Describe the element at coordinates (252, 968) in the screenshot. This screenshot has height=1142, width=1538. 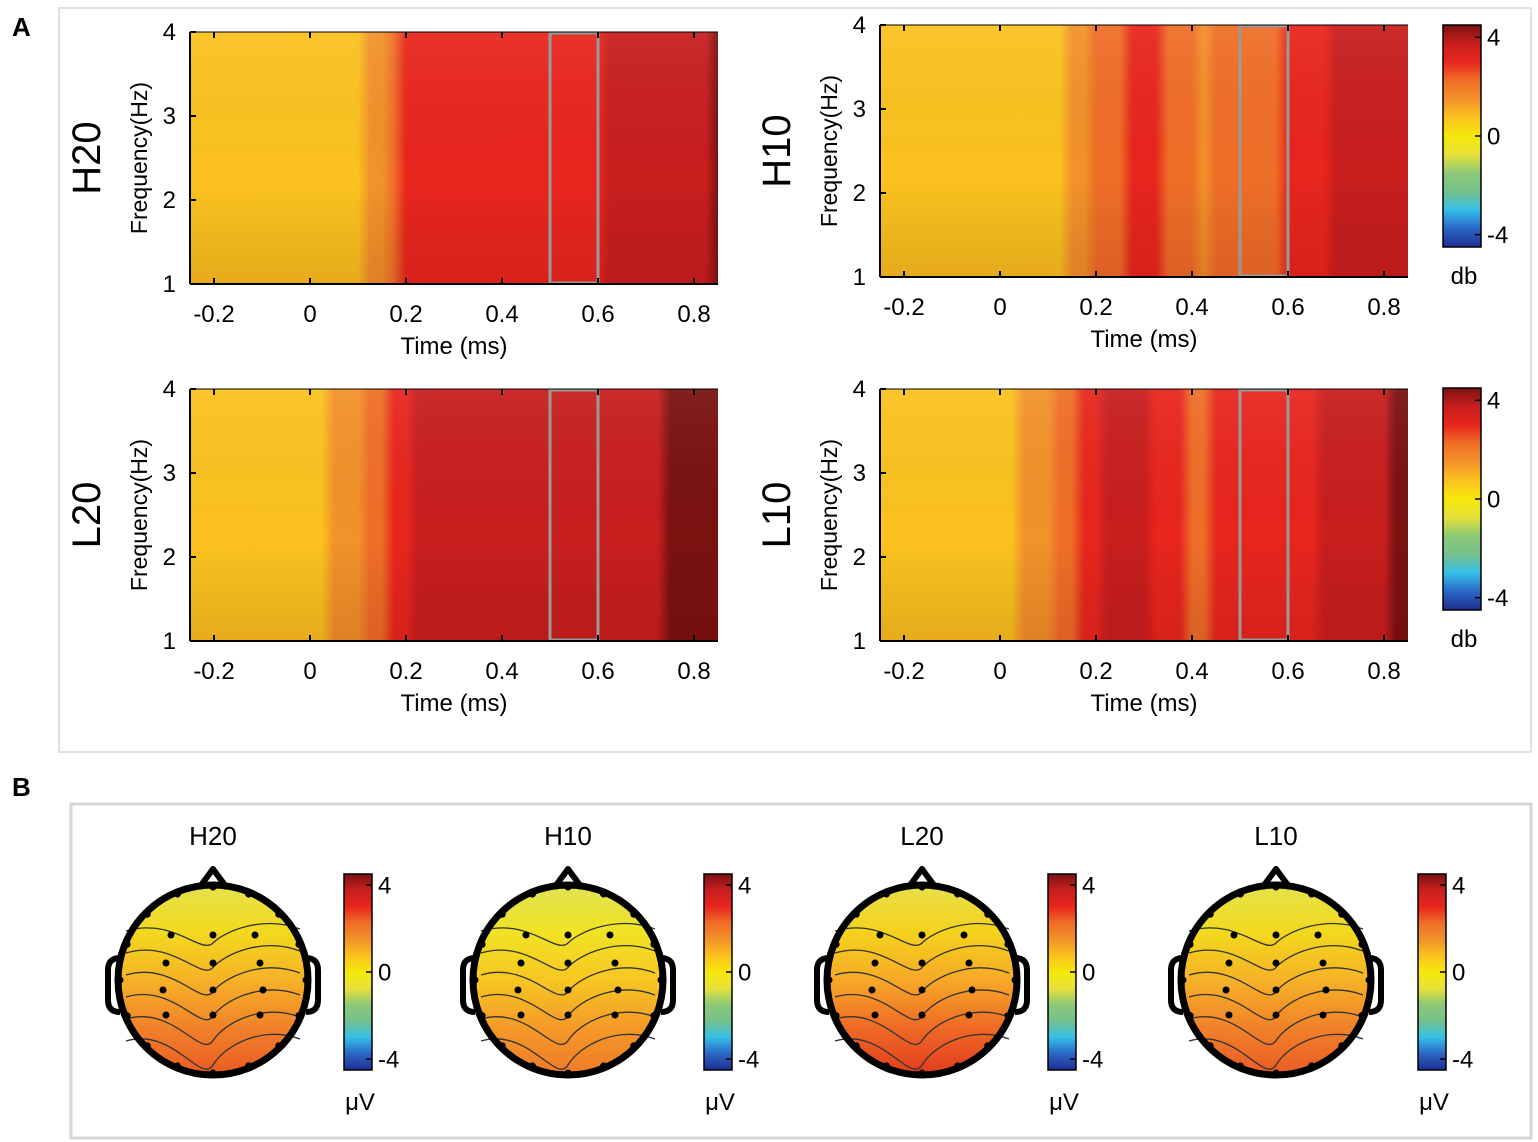
I see `topomap-H20: H20 4 0 -4μV` at that location.